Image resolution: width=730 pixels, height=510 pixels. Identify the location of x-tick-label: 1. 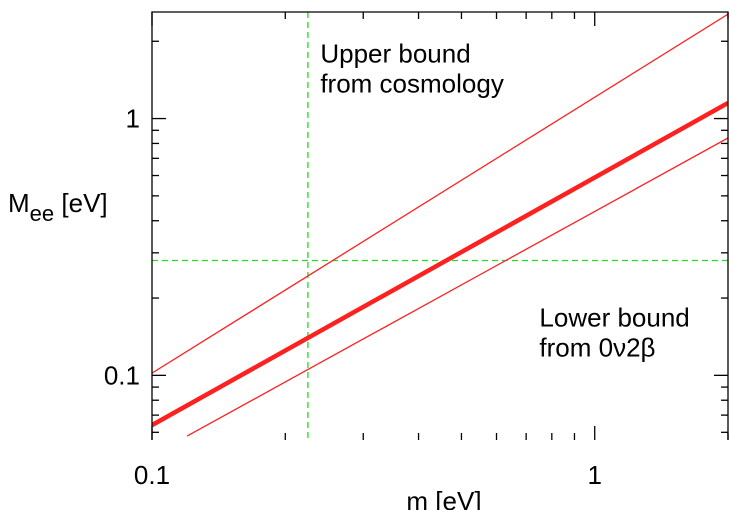
(594, 475).